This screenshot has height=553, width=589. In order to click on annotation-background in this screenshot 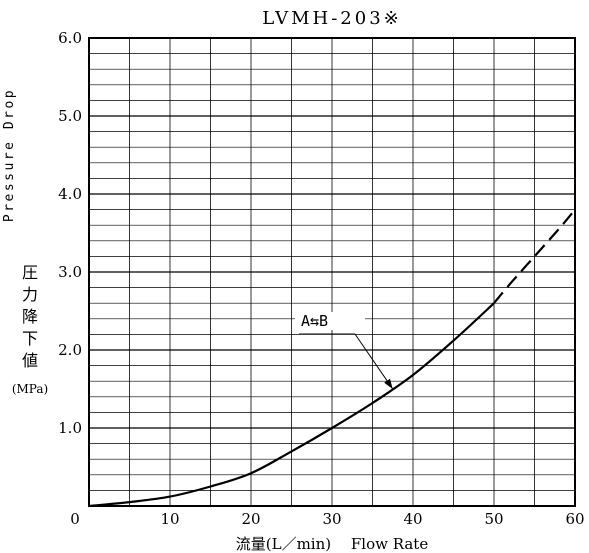, I will do `click(330, 321)`.